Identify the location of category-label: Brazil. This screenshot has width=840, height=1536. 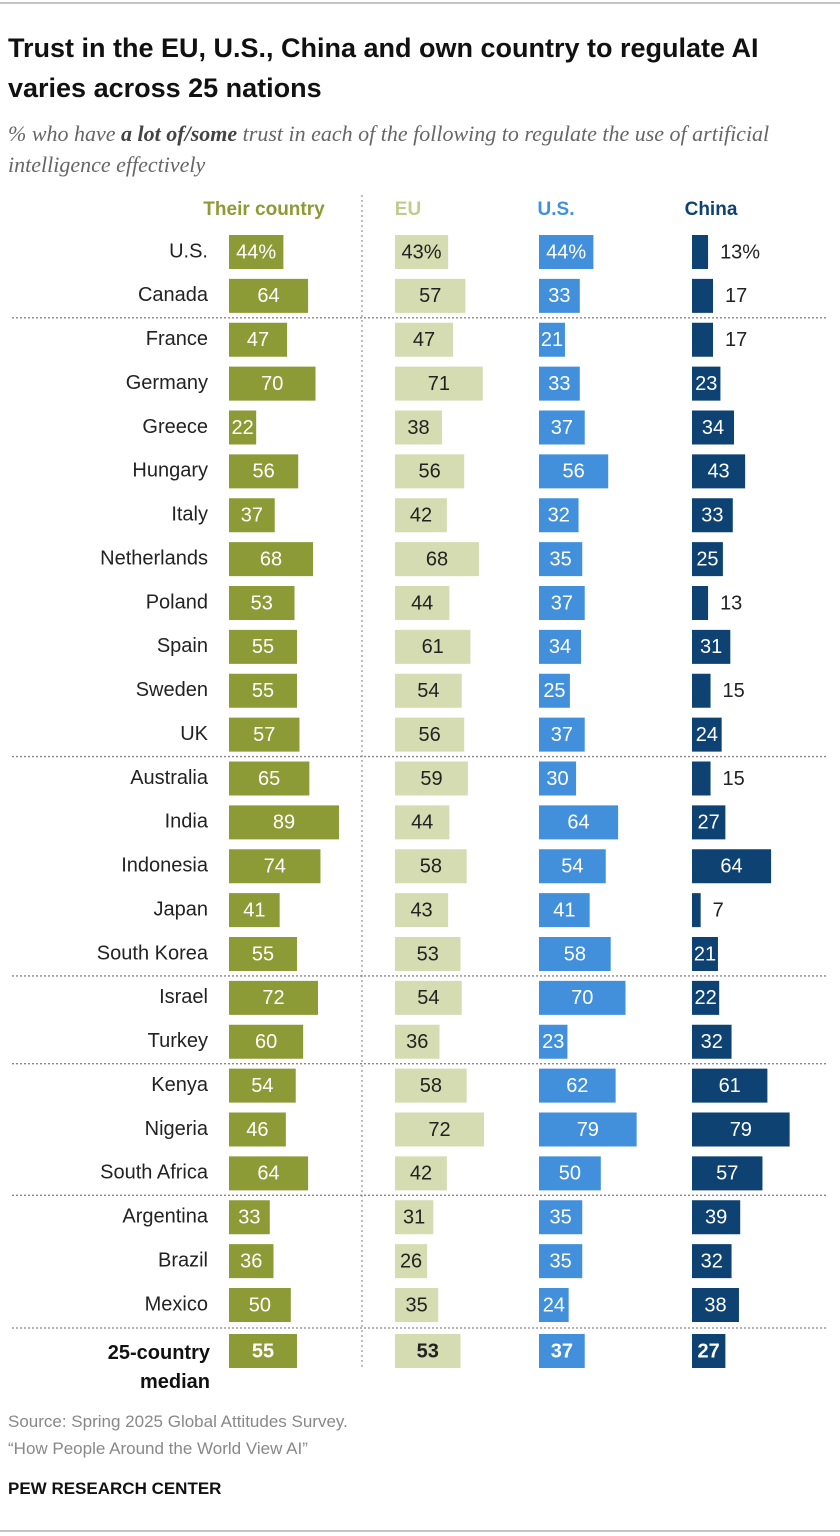
(183, 1260).